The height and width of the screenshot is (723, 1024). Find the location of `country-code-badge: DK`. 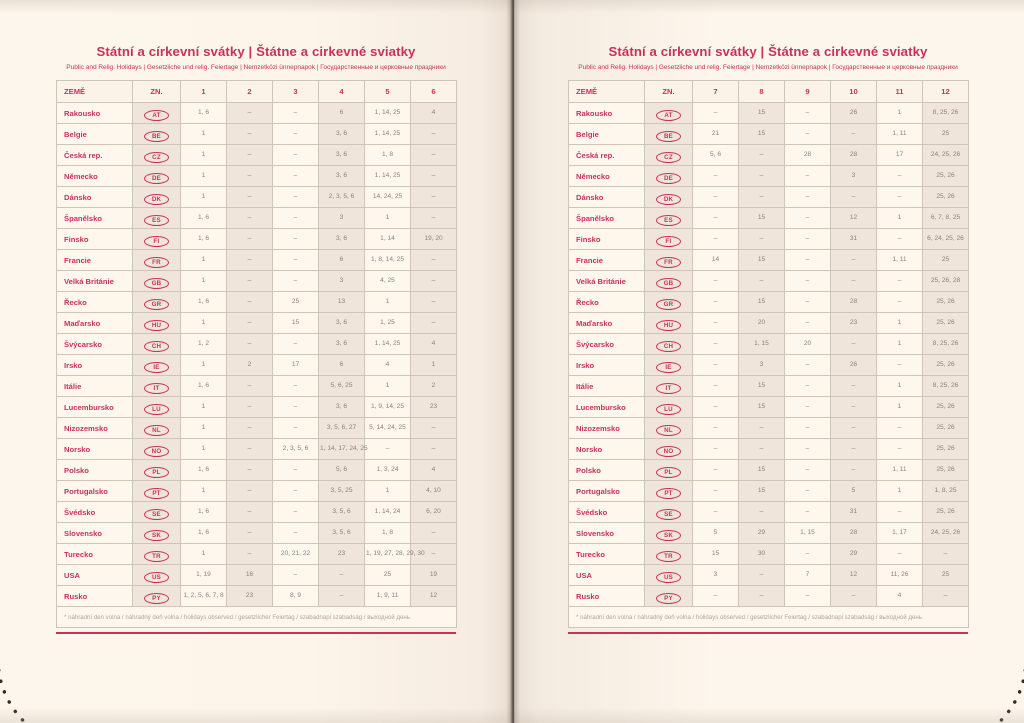

country-code-badge: DK is located at coordinates (156, 199).